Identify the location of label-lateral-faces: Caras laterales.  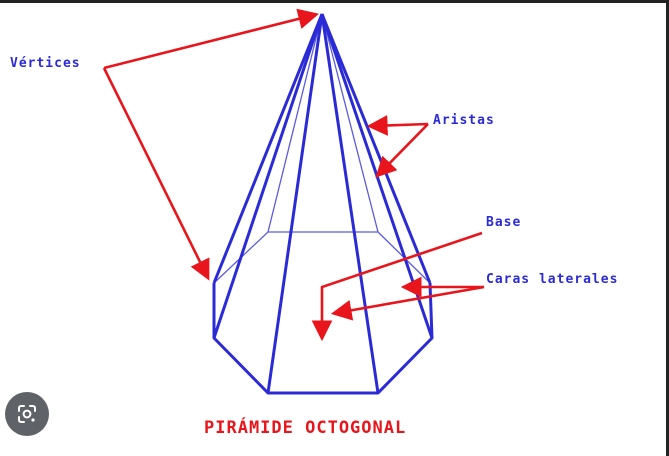
(552, 279).